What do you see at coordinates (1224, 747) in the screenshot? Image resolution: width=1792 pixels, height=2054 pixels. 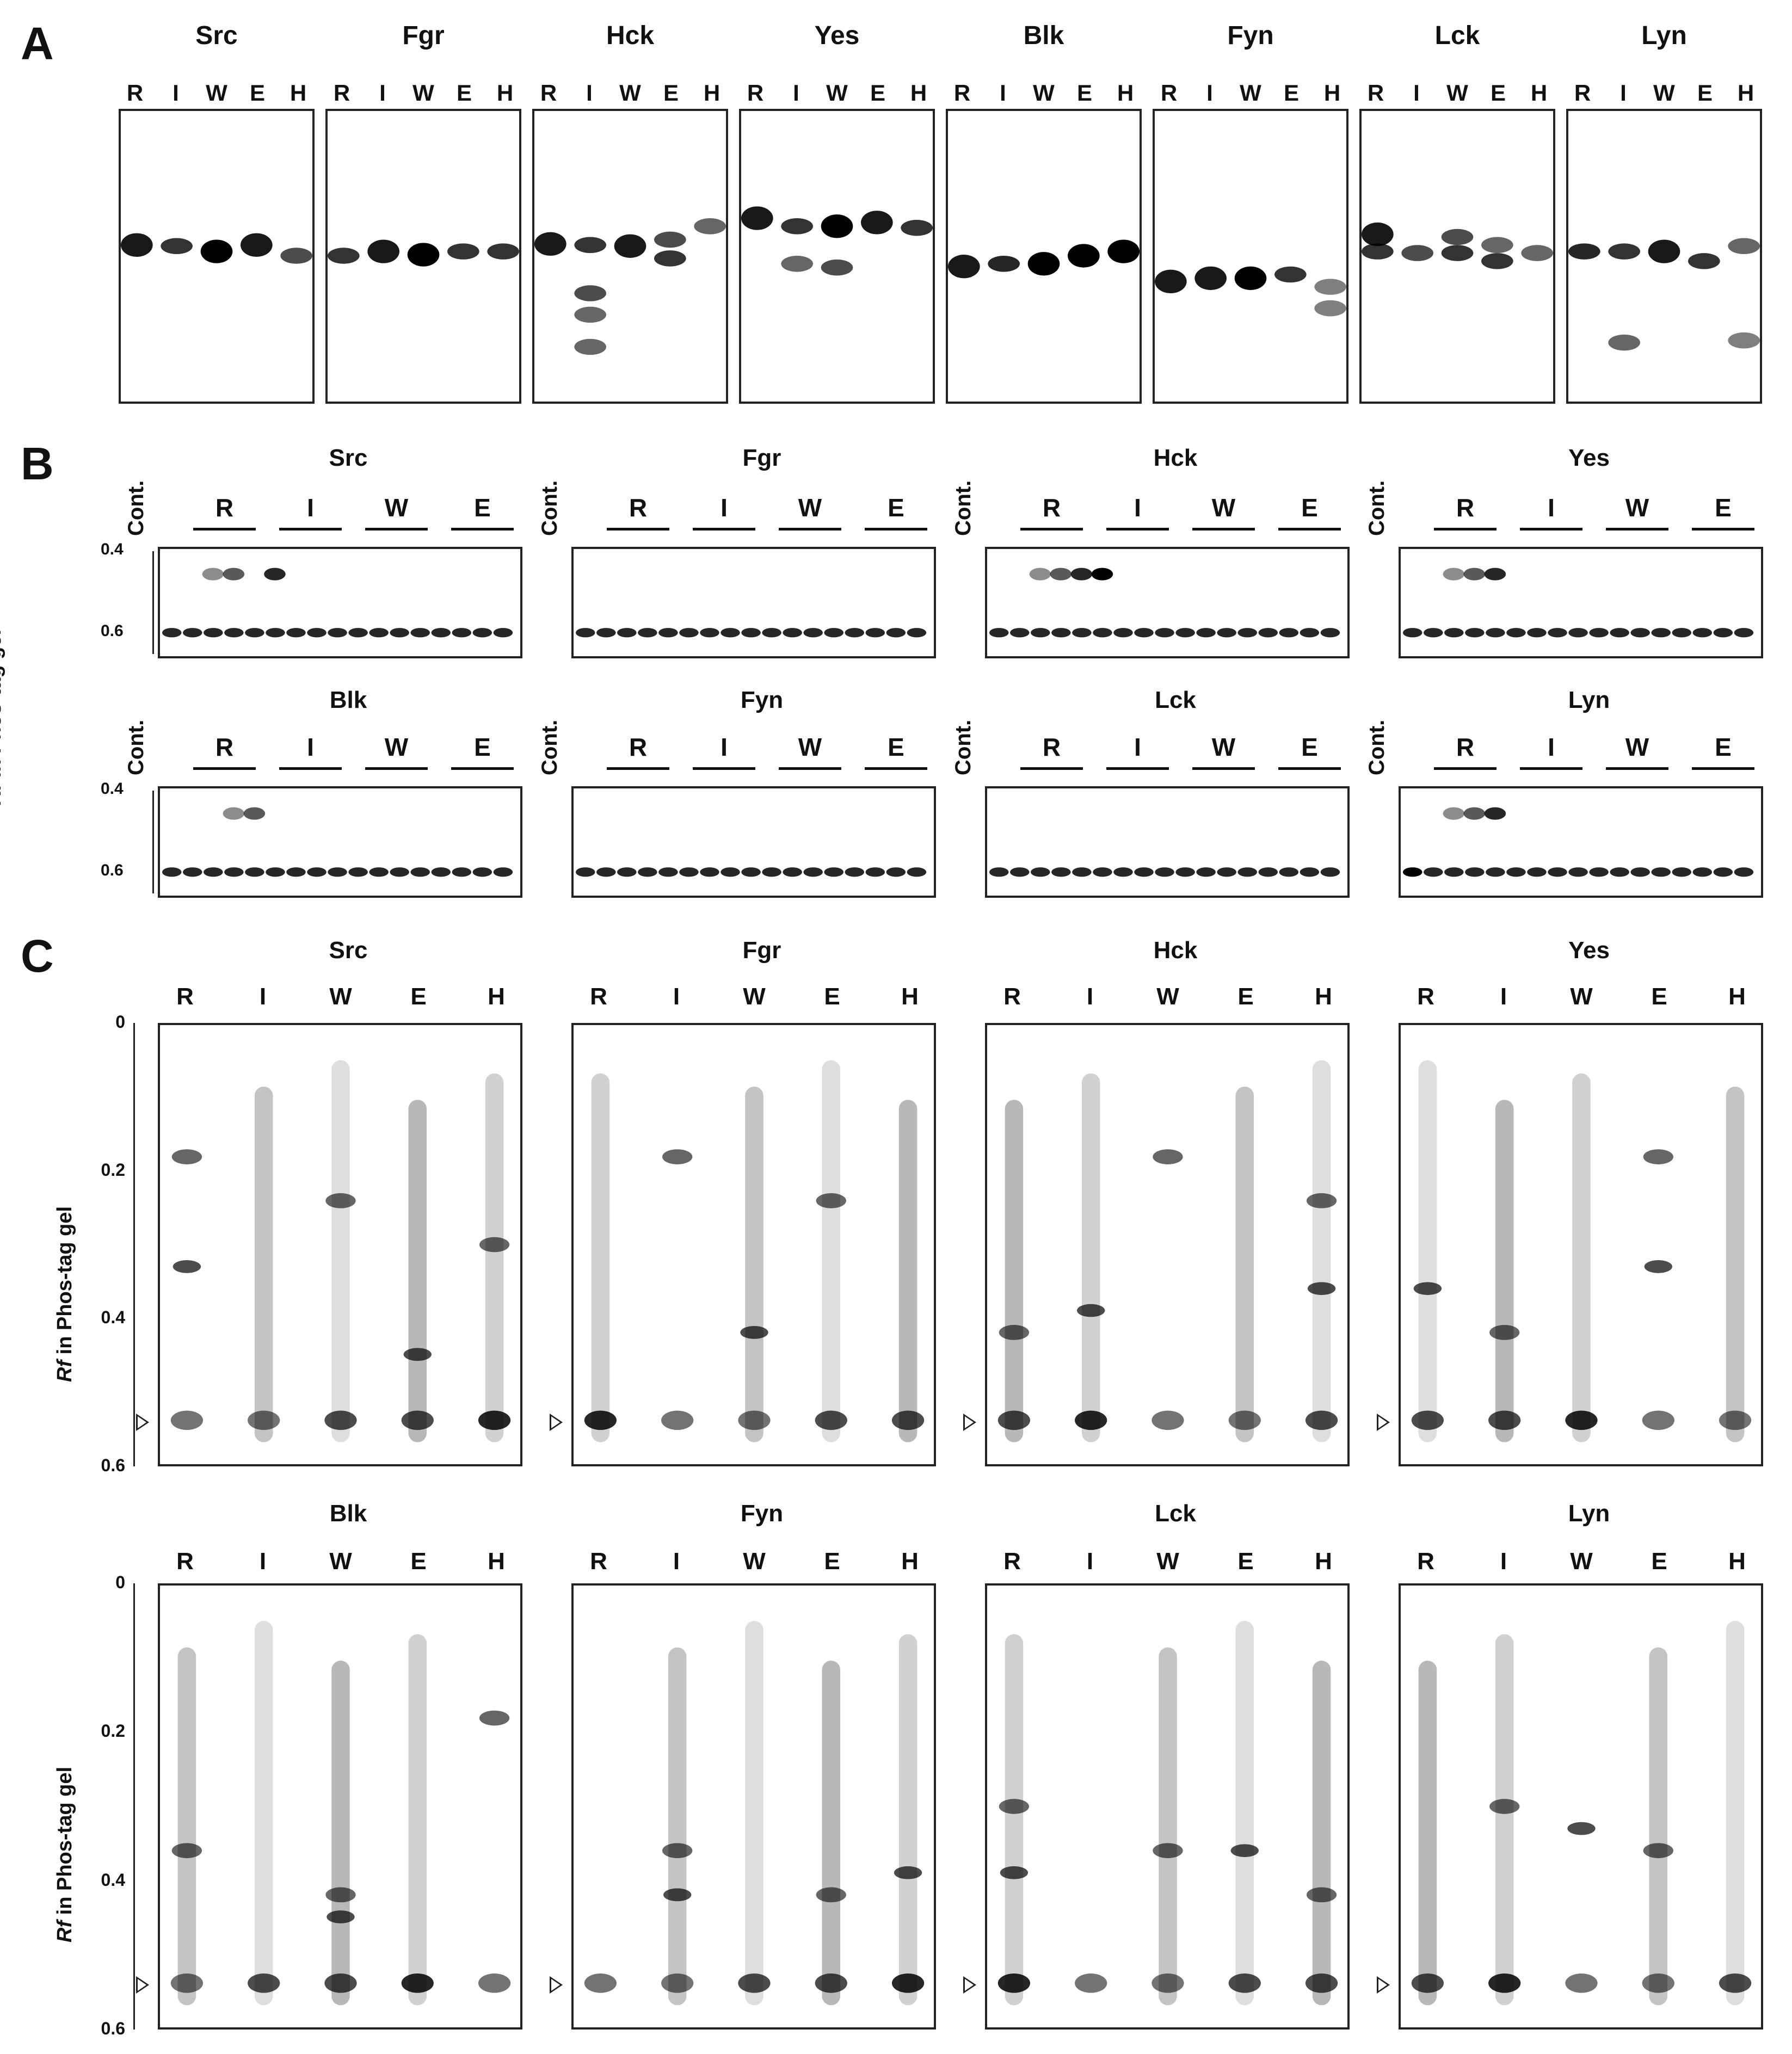 I see `panel-b-group-label: W` at bounding box center [1224, 747].